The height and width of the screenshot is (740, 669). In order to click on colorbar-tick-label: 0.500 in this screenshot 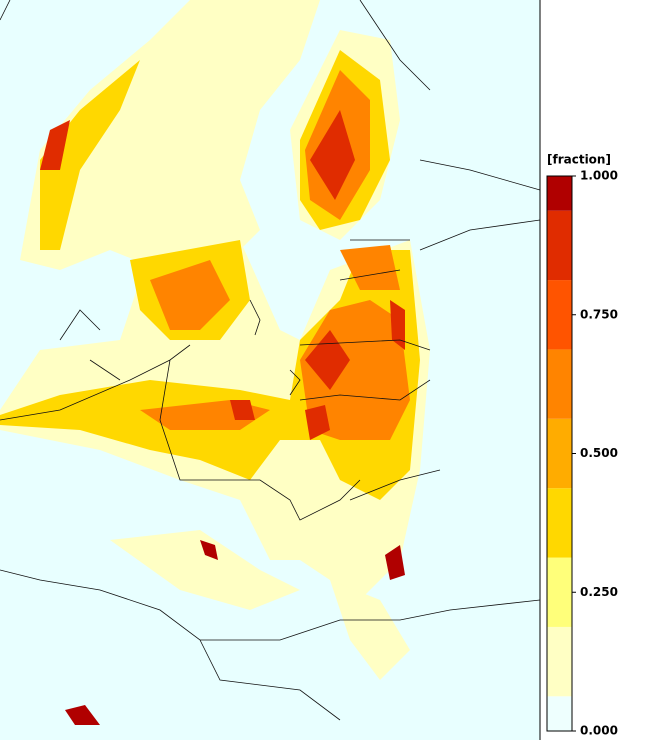, I will do `click(599, 453)`.